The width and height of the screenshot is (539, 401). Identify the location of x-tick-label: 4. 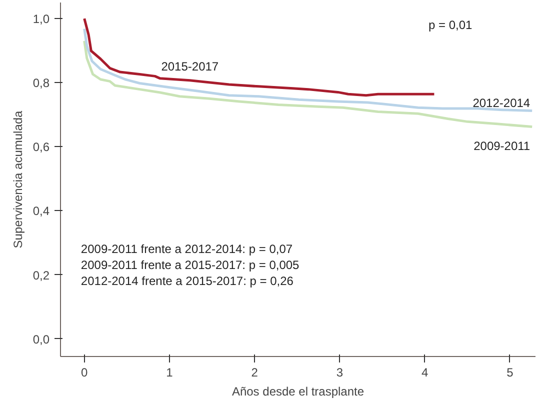
(425, 373).